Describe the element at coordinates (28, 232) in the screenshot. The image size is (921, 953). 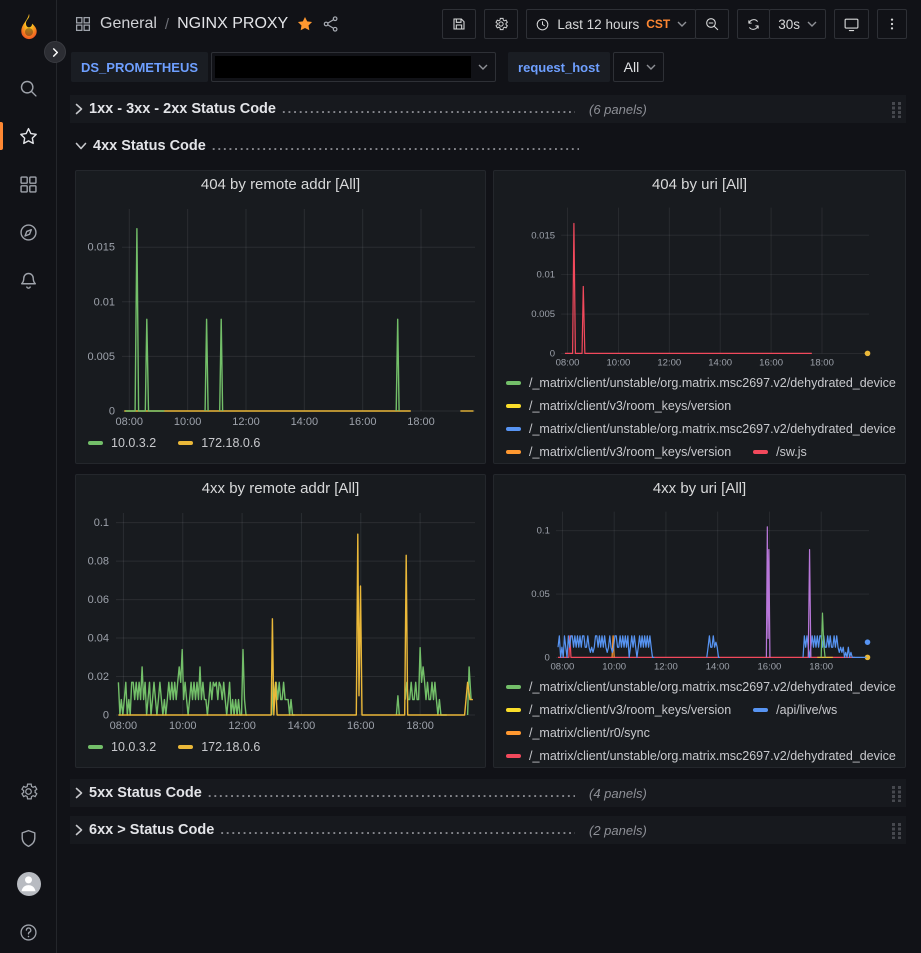
I see `explore-compass-icon` at that location.